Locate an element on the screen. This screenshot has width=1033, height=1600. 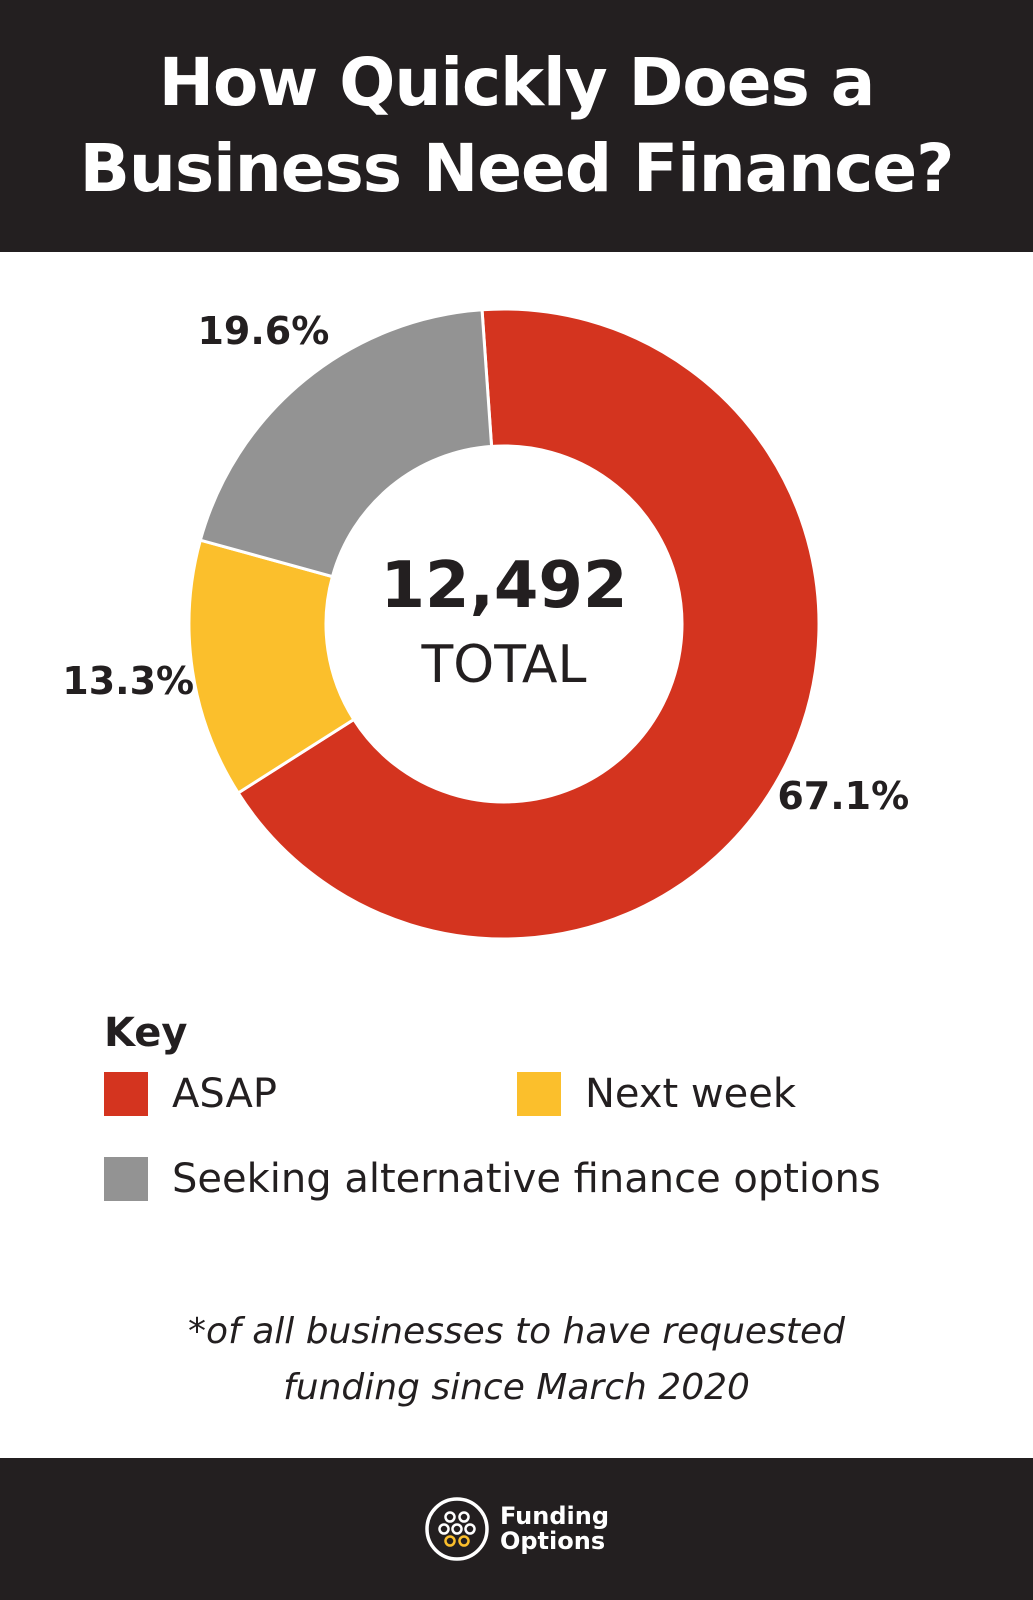
footnote-line-2: funding since March 2020 is located at coordinates (516, 1387).